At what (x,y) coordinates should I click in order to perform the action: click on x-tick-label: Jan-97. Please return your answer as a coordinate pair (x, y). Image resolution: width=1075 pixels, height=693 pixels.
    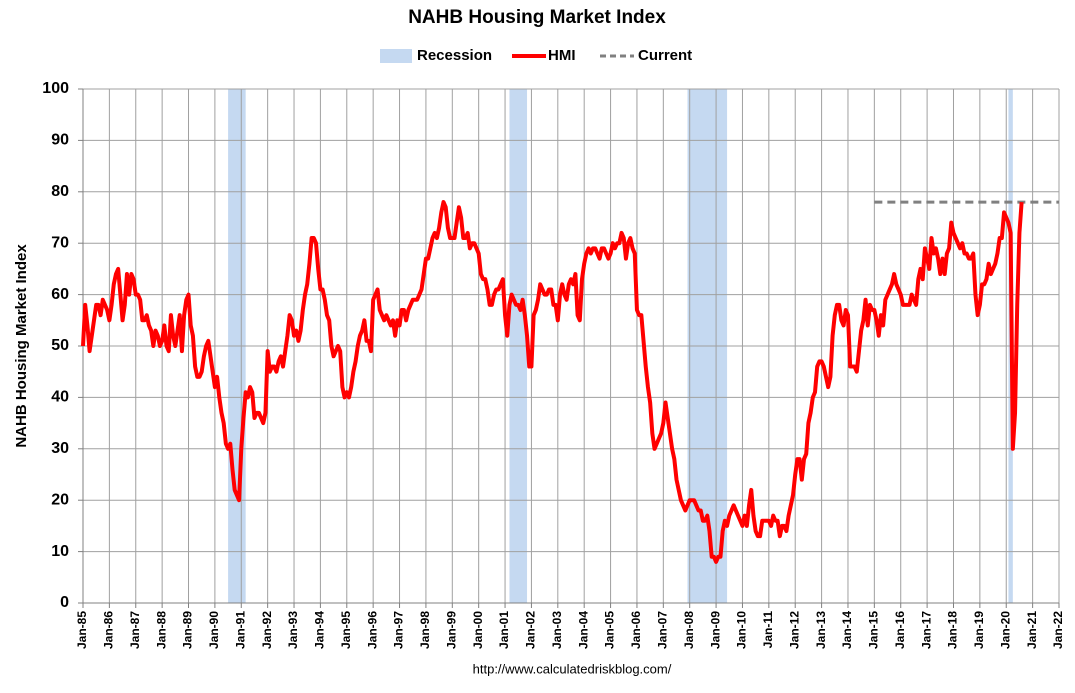
    Looking at the image, I should click on (399, 630).